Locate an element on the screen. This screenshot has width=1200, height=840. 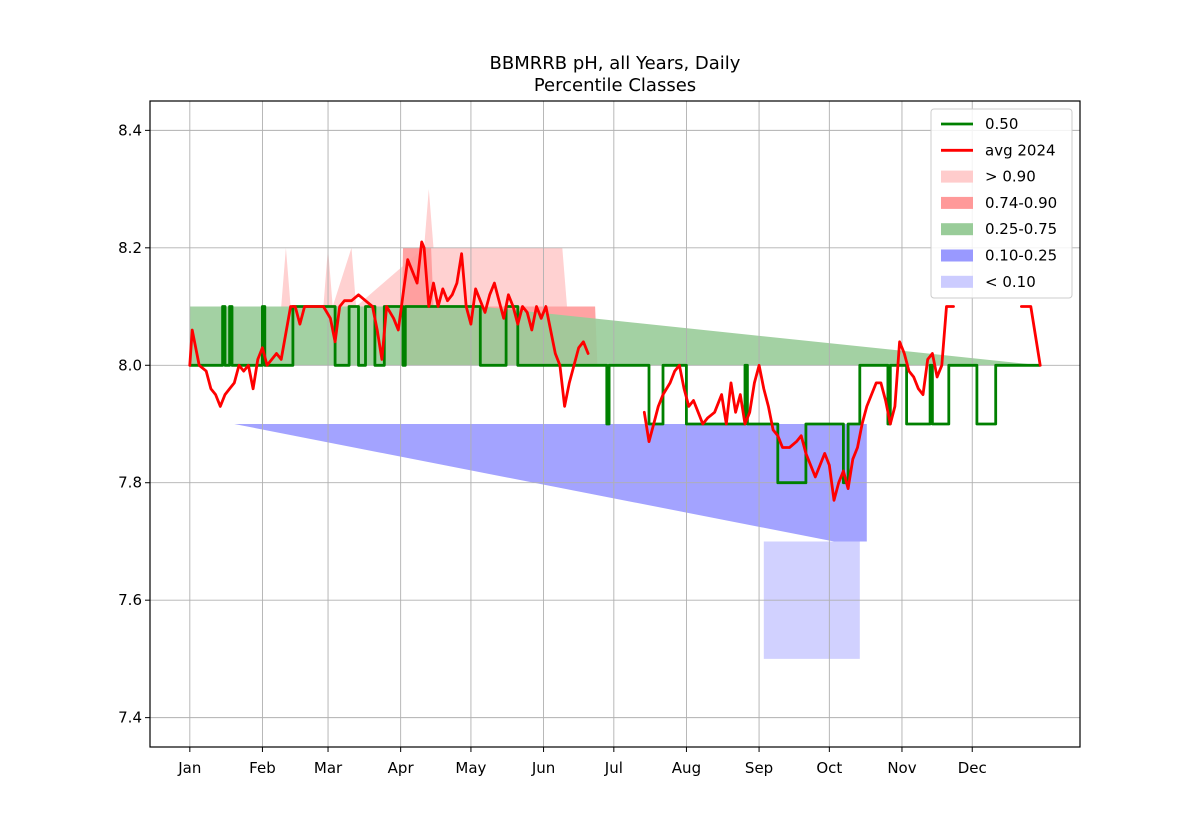
x-tick-label: Jul is located at coordinates (613, 768).